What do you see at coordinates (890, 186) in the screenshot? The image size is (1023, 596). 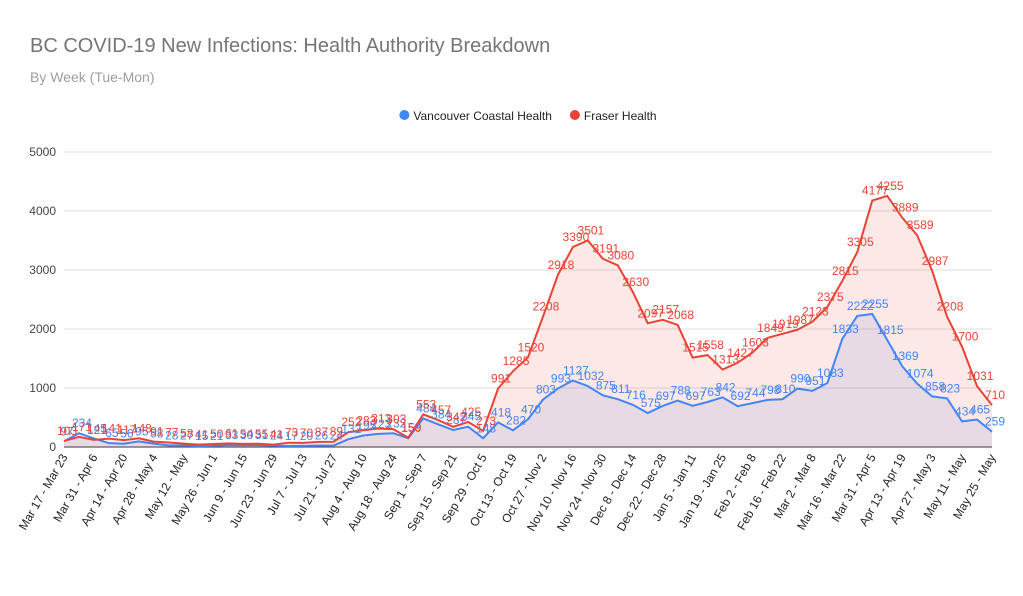 I see `data-label: 4255` at bounding box center [890, 186].